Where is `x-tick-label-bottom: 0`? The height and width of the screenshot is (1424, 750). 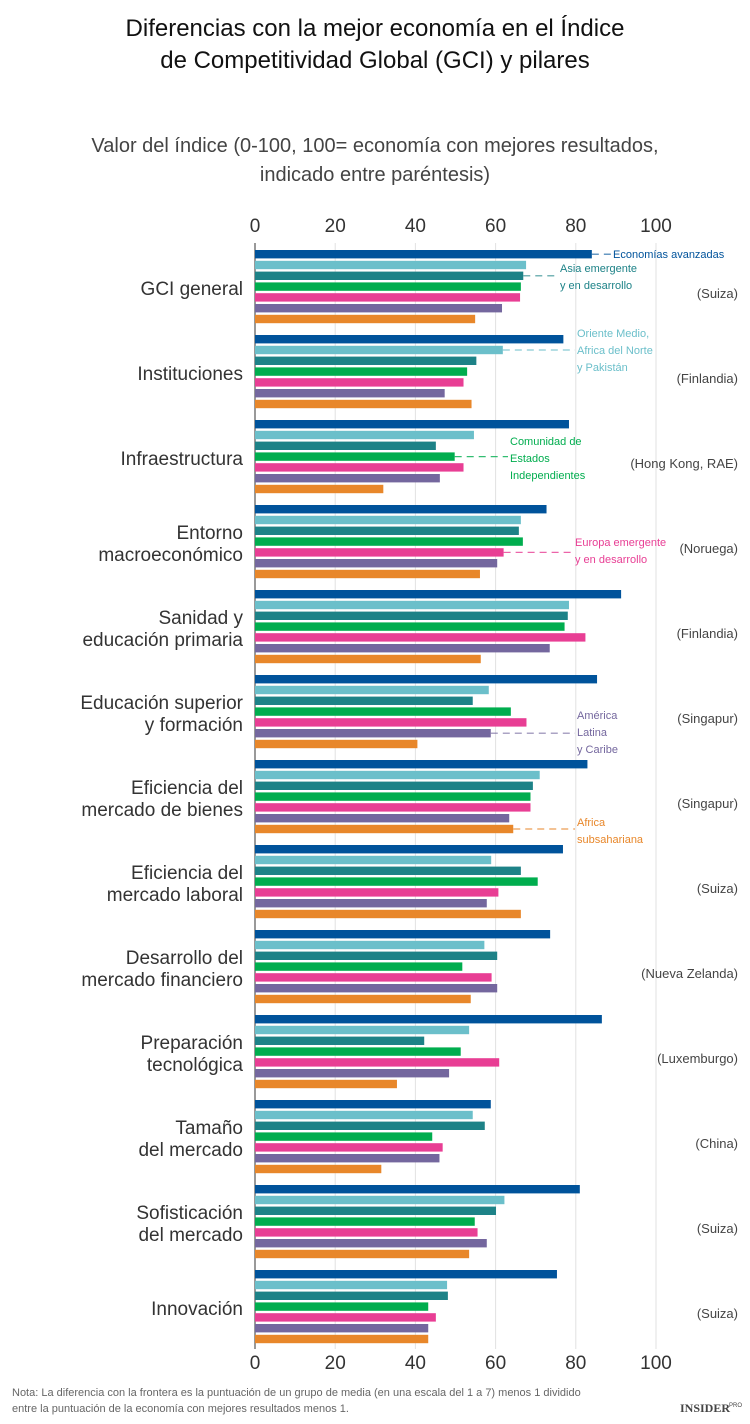 x-tick-label-bottom: 0 is located at coordinates (255, 1363).